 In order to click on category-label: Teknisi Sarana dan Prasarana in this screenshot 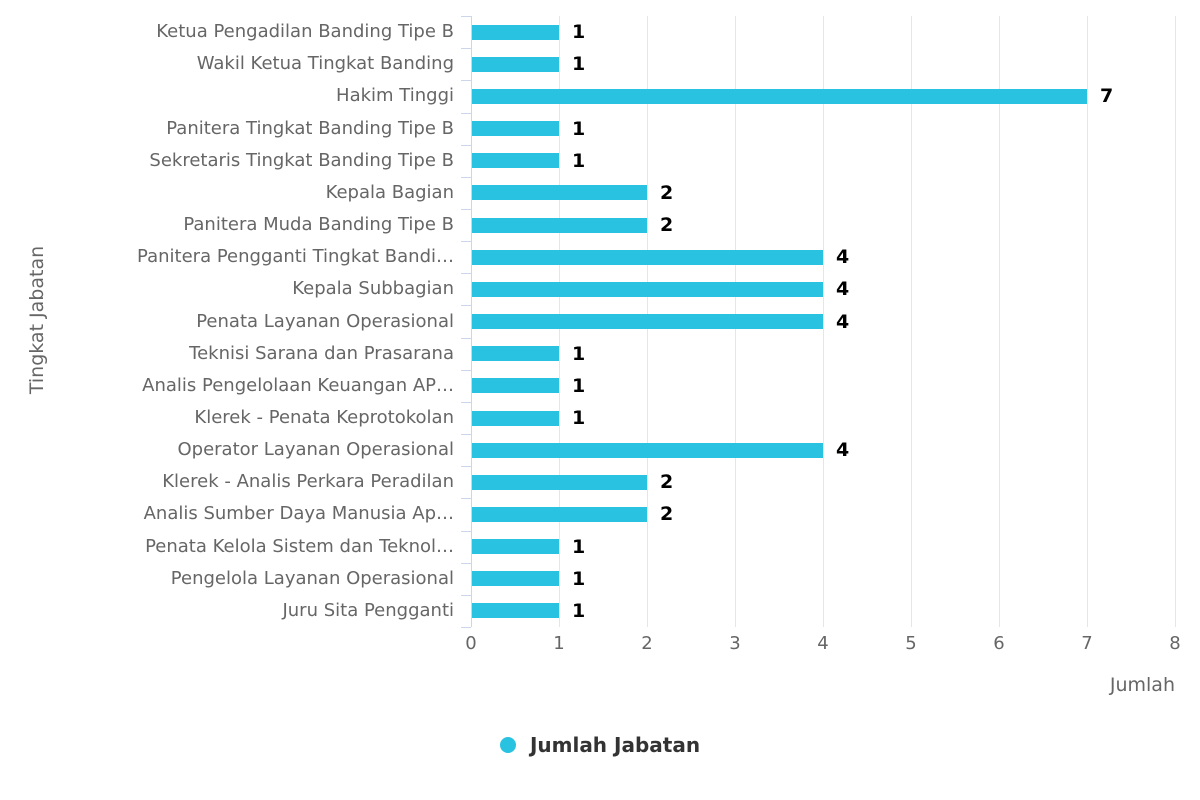, I will do `click(321, 353)`.